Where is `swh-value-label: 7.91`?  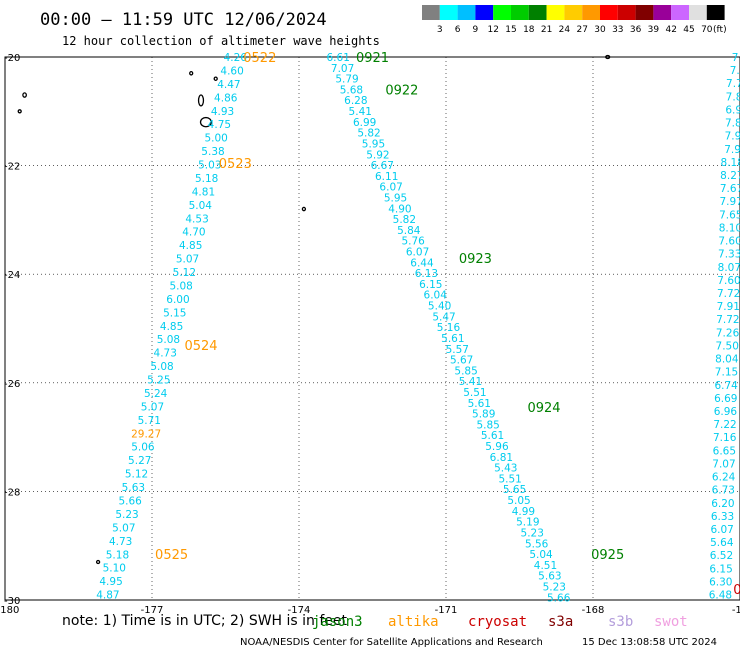 swh-value-label: 7.91 is located at coordinates (728, 307).